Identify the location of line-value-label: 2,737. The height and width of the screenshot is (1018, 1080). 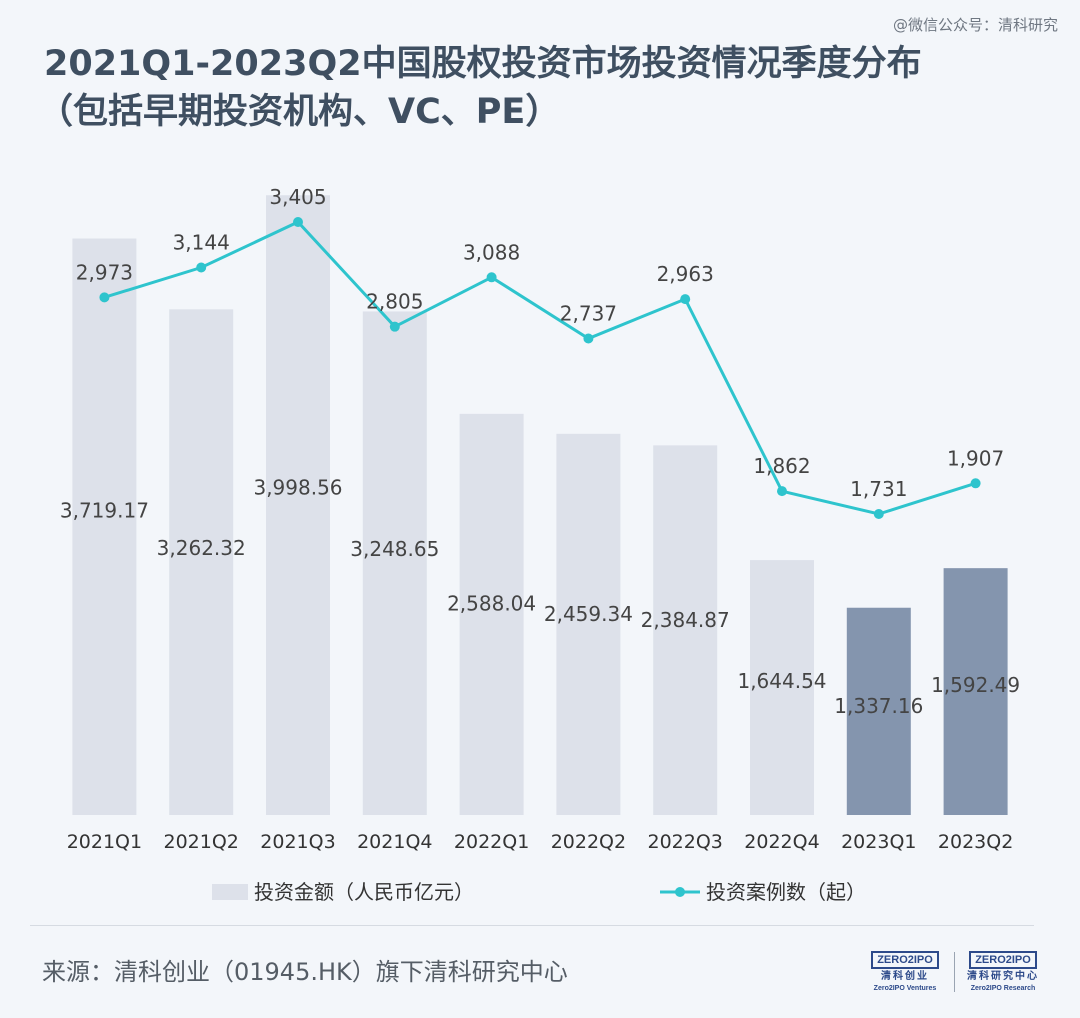
(588, 314).